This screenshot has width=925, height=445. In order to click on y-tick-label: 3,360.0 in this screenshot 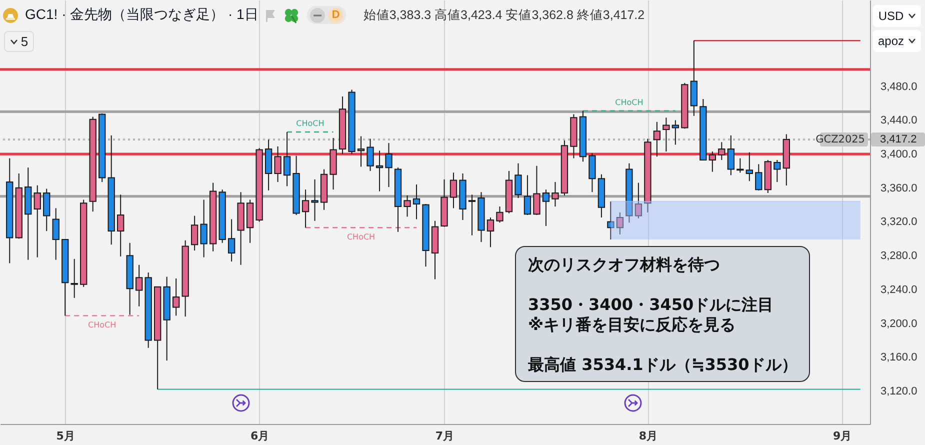, I will do `click(899, 188)`.